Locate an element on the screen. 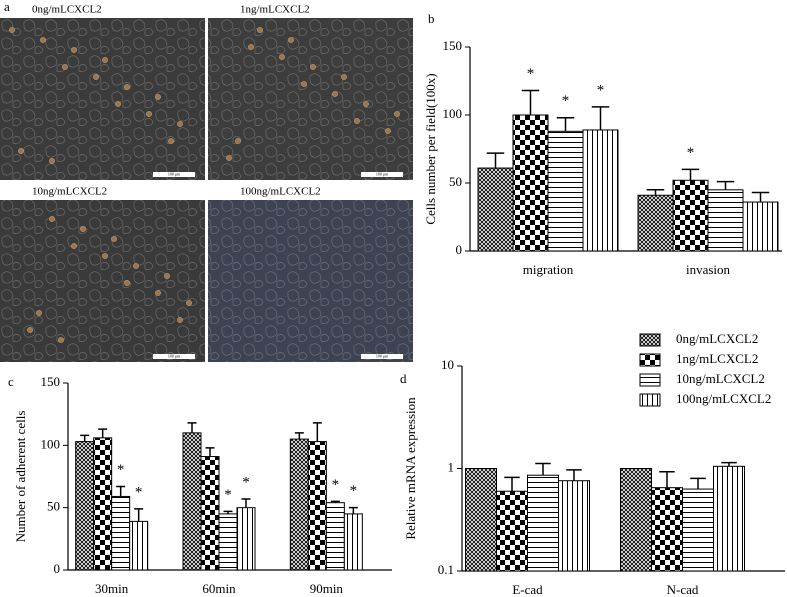  y-axis-label: Relative mRNA expression is located at coordinates (410, 468).